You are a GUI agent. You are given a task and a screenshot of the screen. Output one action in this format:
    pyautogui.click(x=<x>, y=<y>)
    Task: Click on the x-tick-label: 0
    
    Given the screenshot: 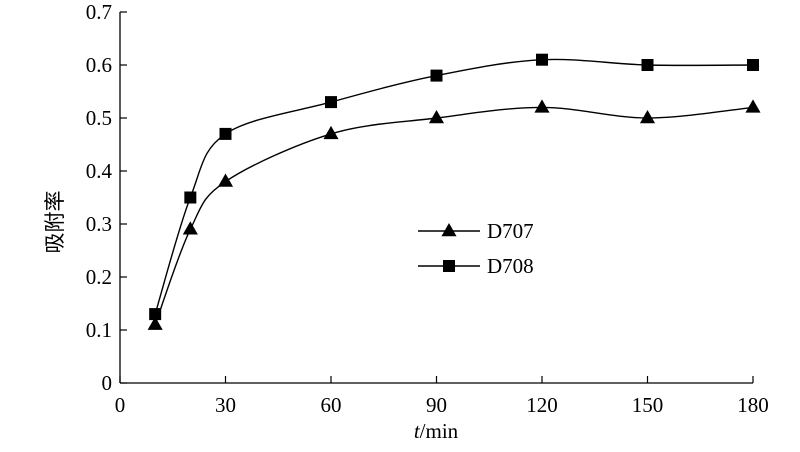 What is the action you would take?
    pyautogui.click(x=120, y=405)
    